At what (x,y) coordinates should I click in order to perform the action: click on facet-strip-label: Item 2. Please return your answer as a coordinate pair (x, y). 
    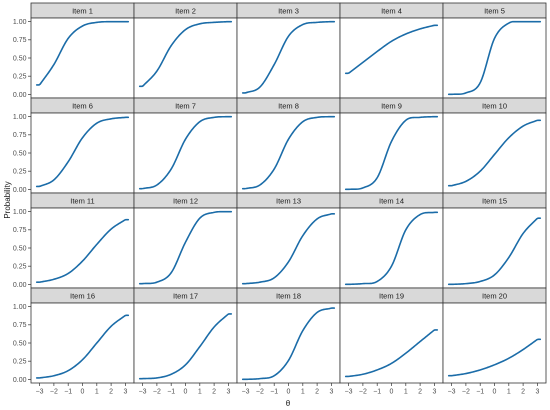
    Looking at the image, I should click on (185, 11).